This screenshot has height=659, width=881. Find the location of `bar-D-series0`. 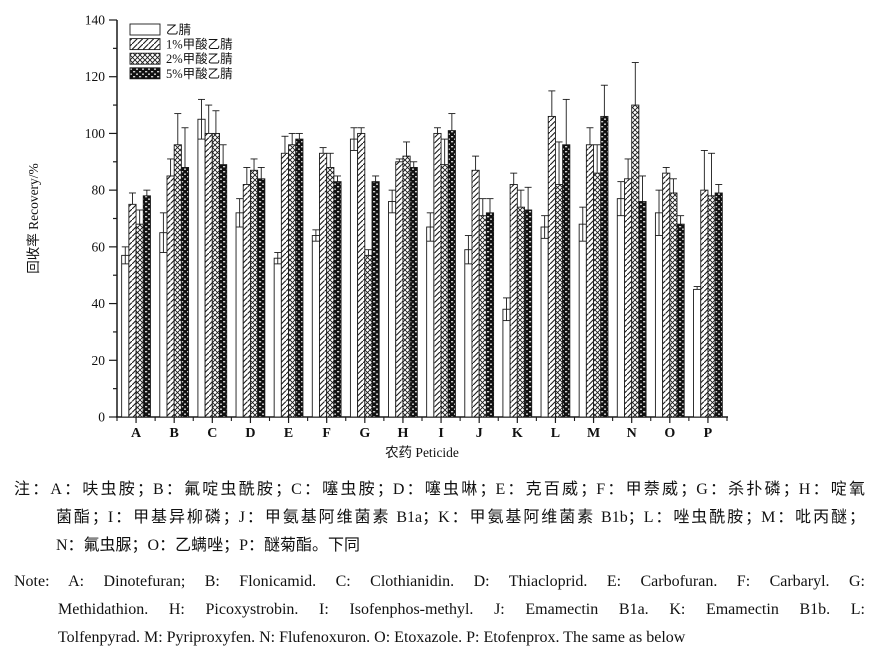

bar-D-series0 is located at coordinates (239, 315).